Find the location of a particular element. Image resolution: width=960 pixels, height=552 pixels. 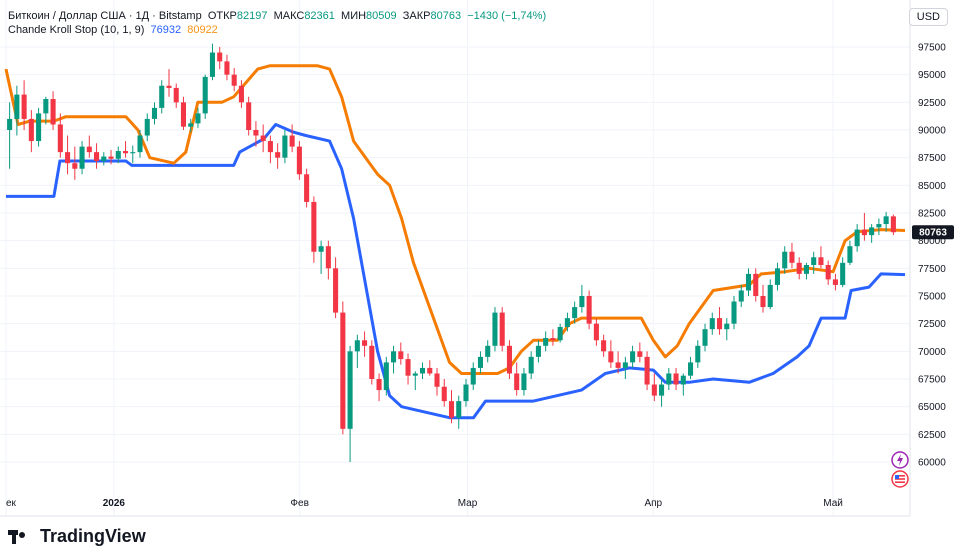

time-tick-label: Фев is located at coordinates (299, 503).